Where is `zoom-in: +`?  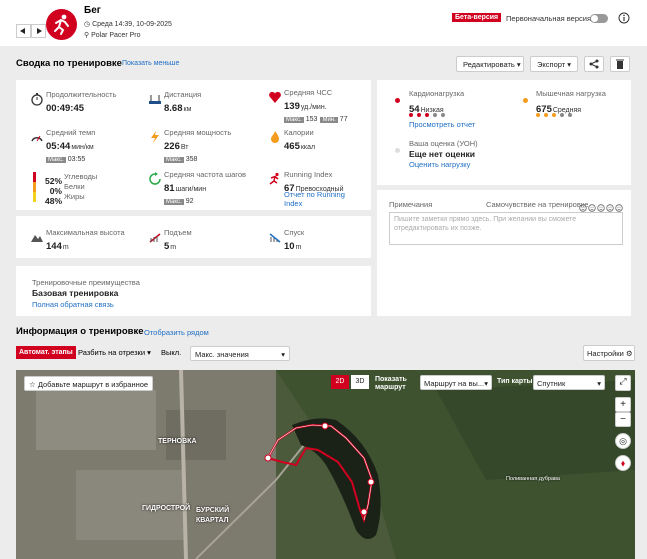
zoom-in: + is located at coordinates (623, 404).